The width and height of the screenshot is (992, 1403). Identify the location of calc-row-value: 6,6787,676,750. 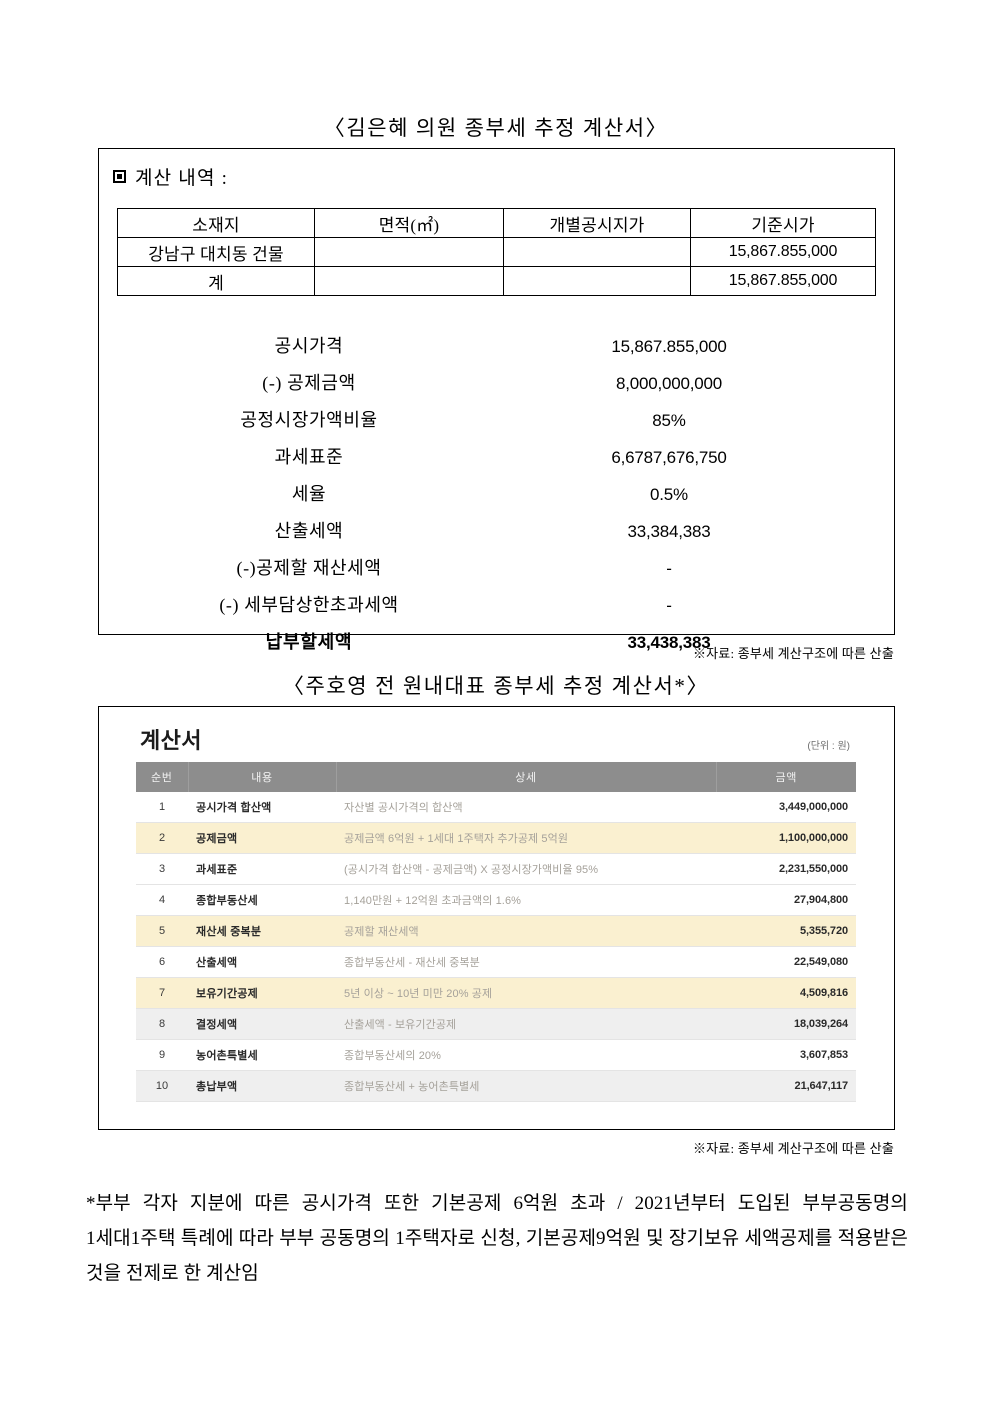
(669, 457).